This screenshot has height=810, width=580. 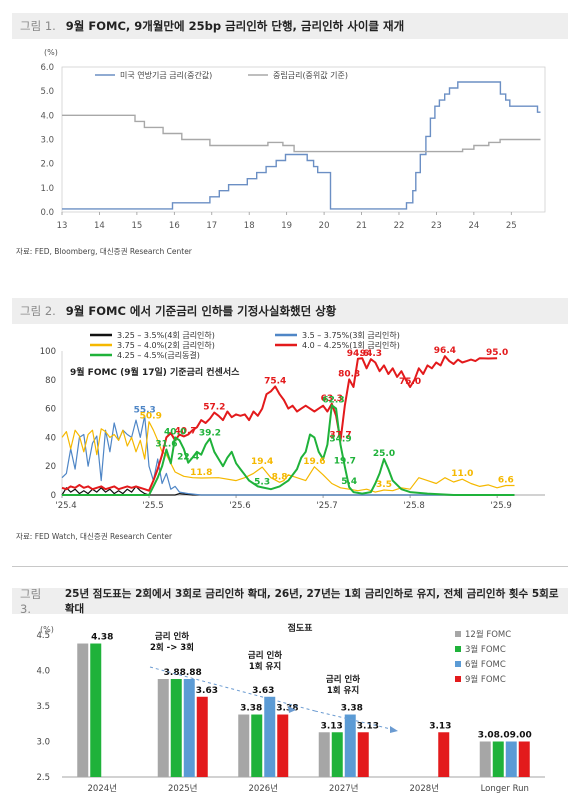 I want to click on data-label: 94.6, so click(x=358, y=354).